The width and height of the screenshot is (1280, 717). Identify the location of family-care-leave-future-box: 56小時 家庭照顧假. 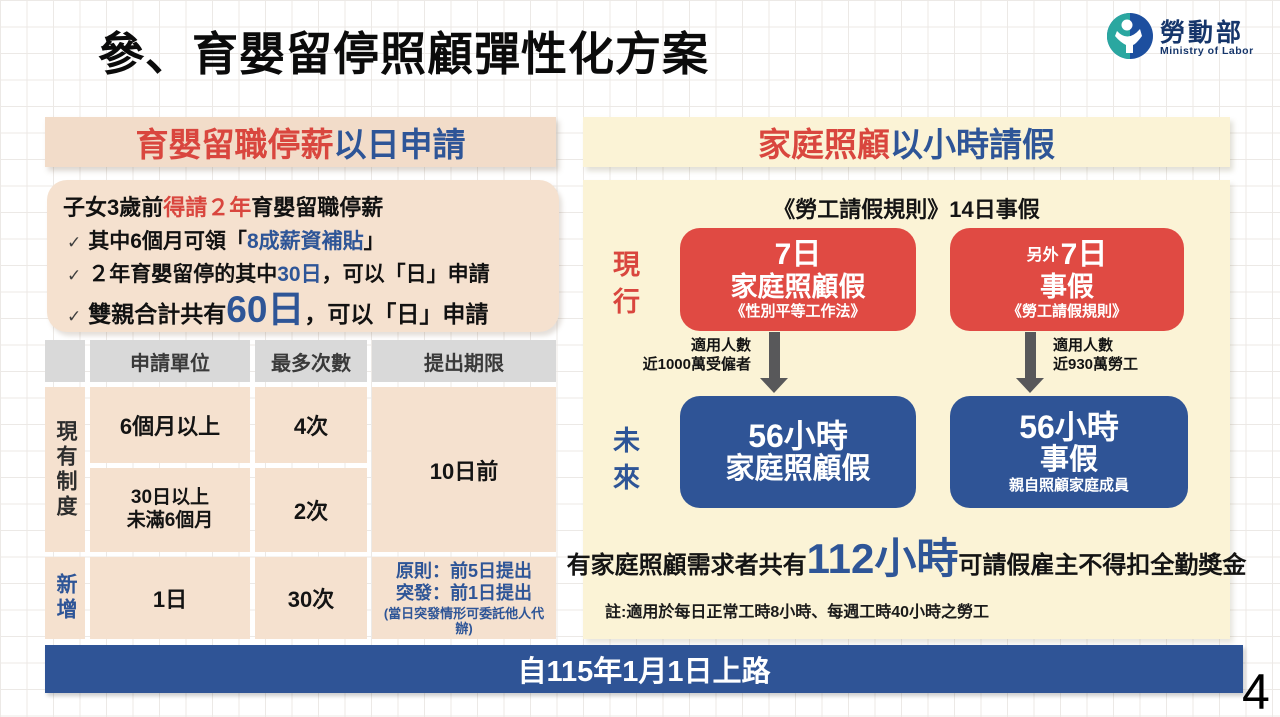
(798, 452).